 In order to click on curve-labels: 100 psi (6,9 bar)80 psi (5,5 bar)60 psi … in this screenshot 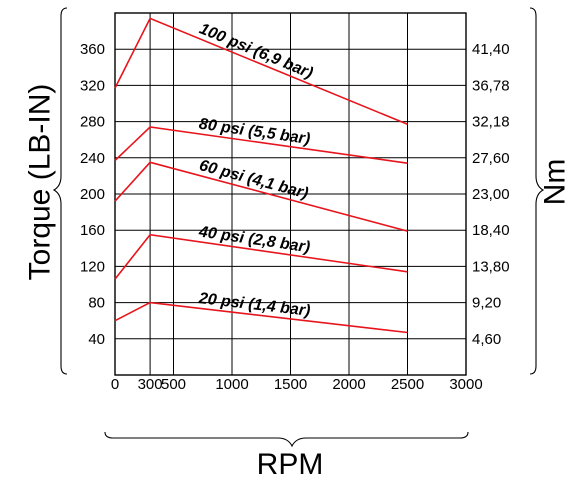, I will do `click(256, 169)`.